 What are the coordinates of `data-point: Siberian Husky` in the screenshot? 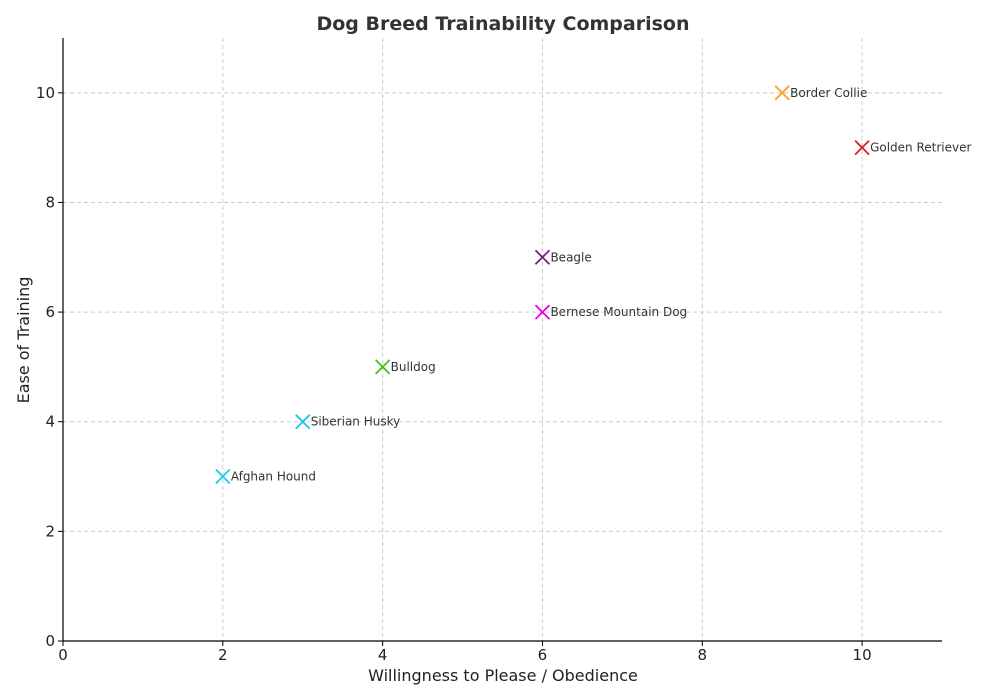 It's located at (348, 422).